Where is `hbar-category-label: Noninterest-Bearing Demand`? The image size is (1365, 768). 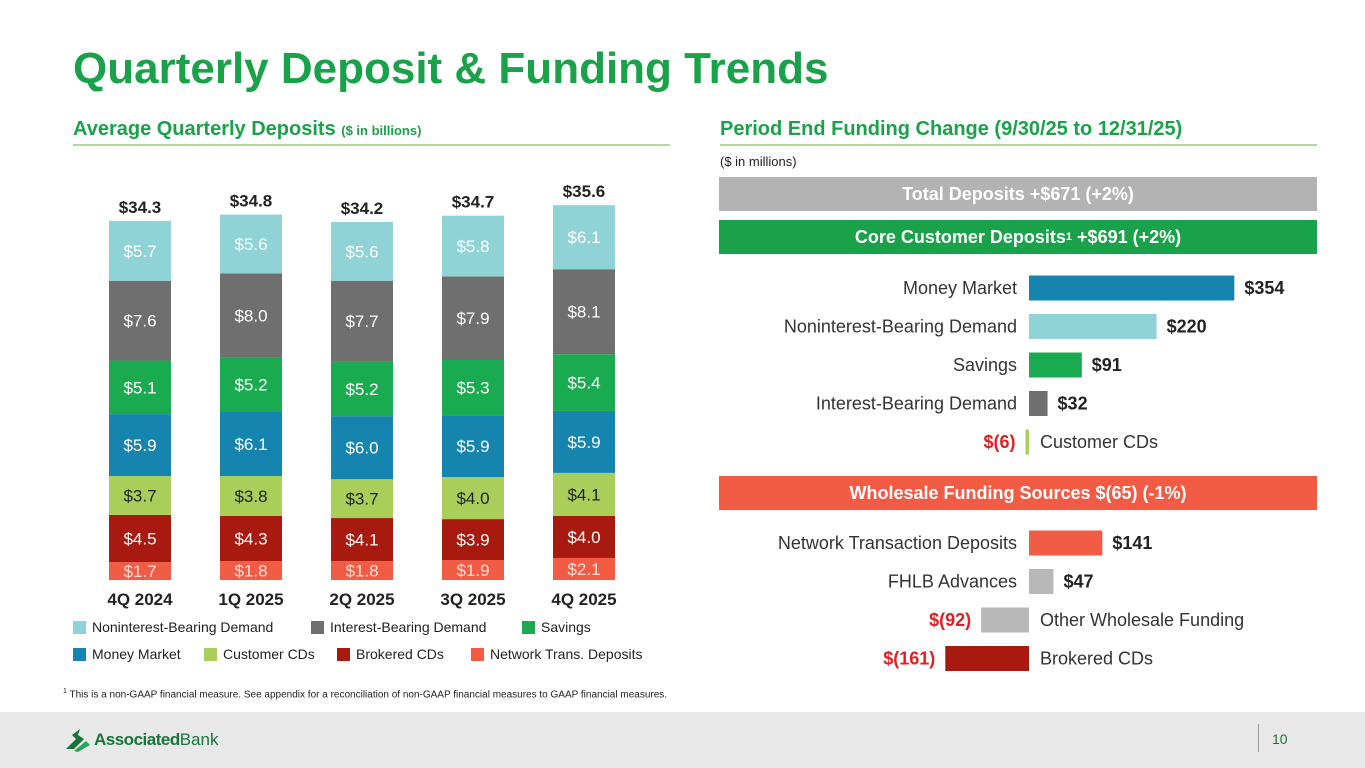 hbar-category-label: Noninterest-Bearing Demand is located at coordinates (900, 327).